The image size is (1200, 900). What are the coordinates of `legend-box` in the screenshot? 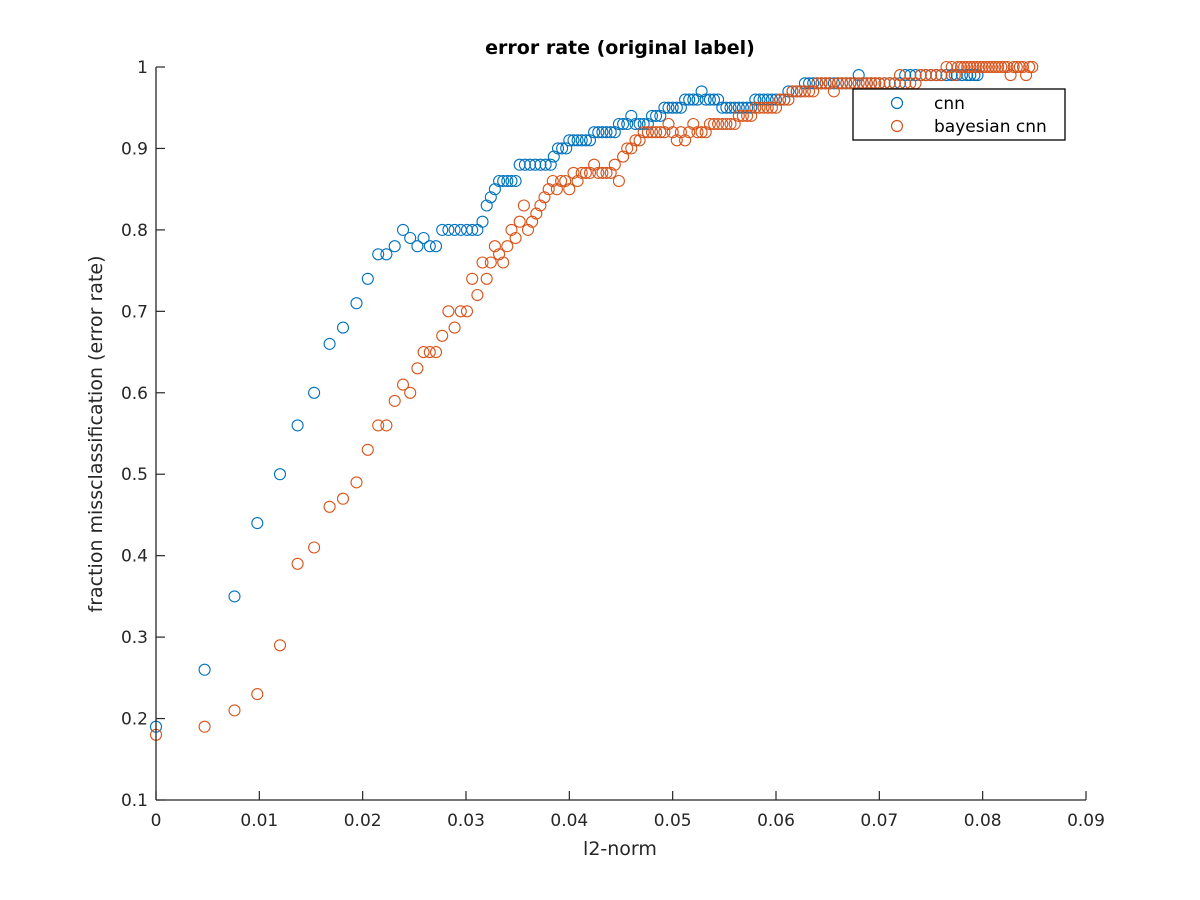 It's located at (959, 114).